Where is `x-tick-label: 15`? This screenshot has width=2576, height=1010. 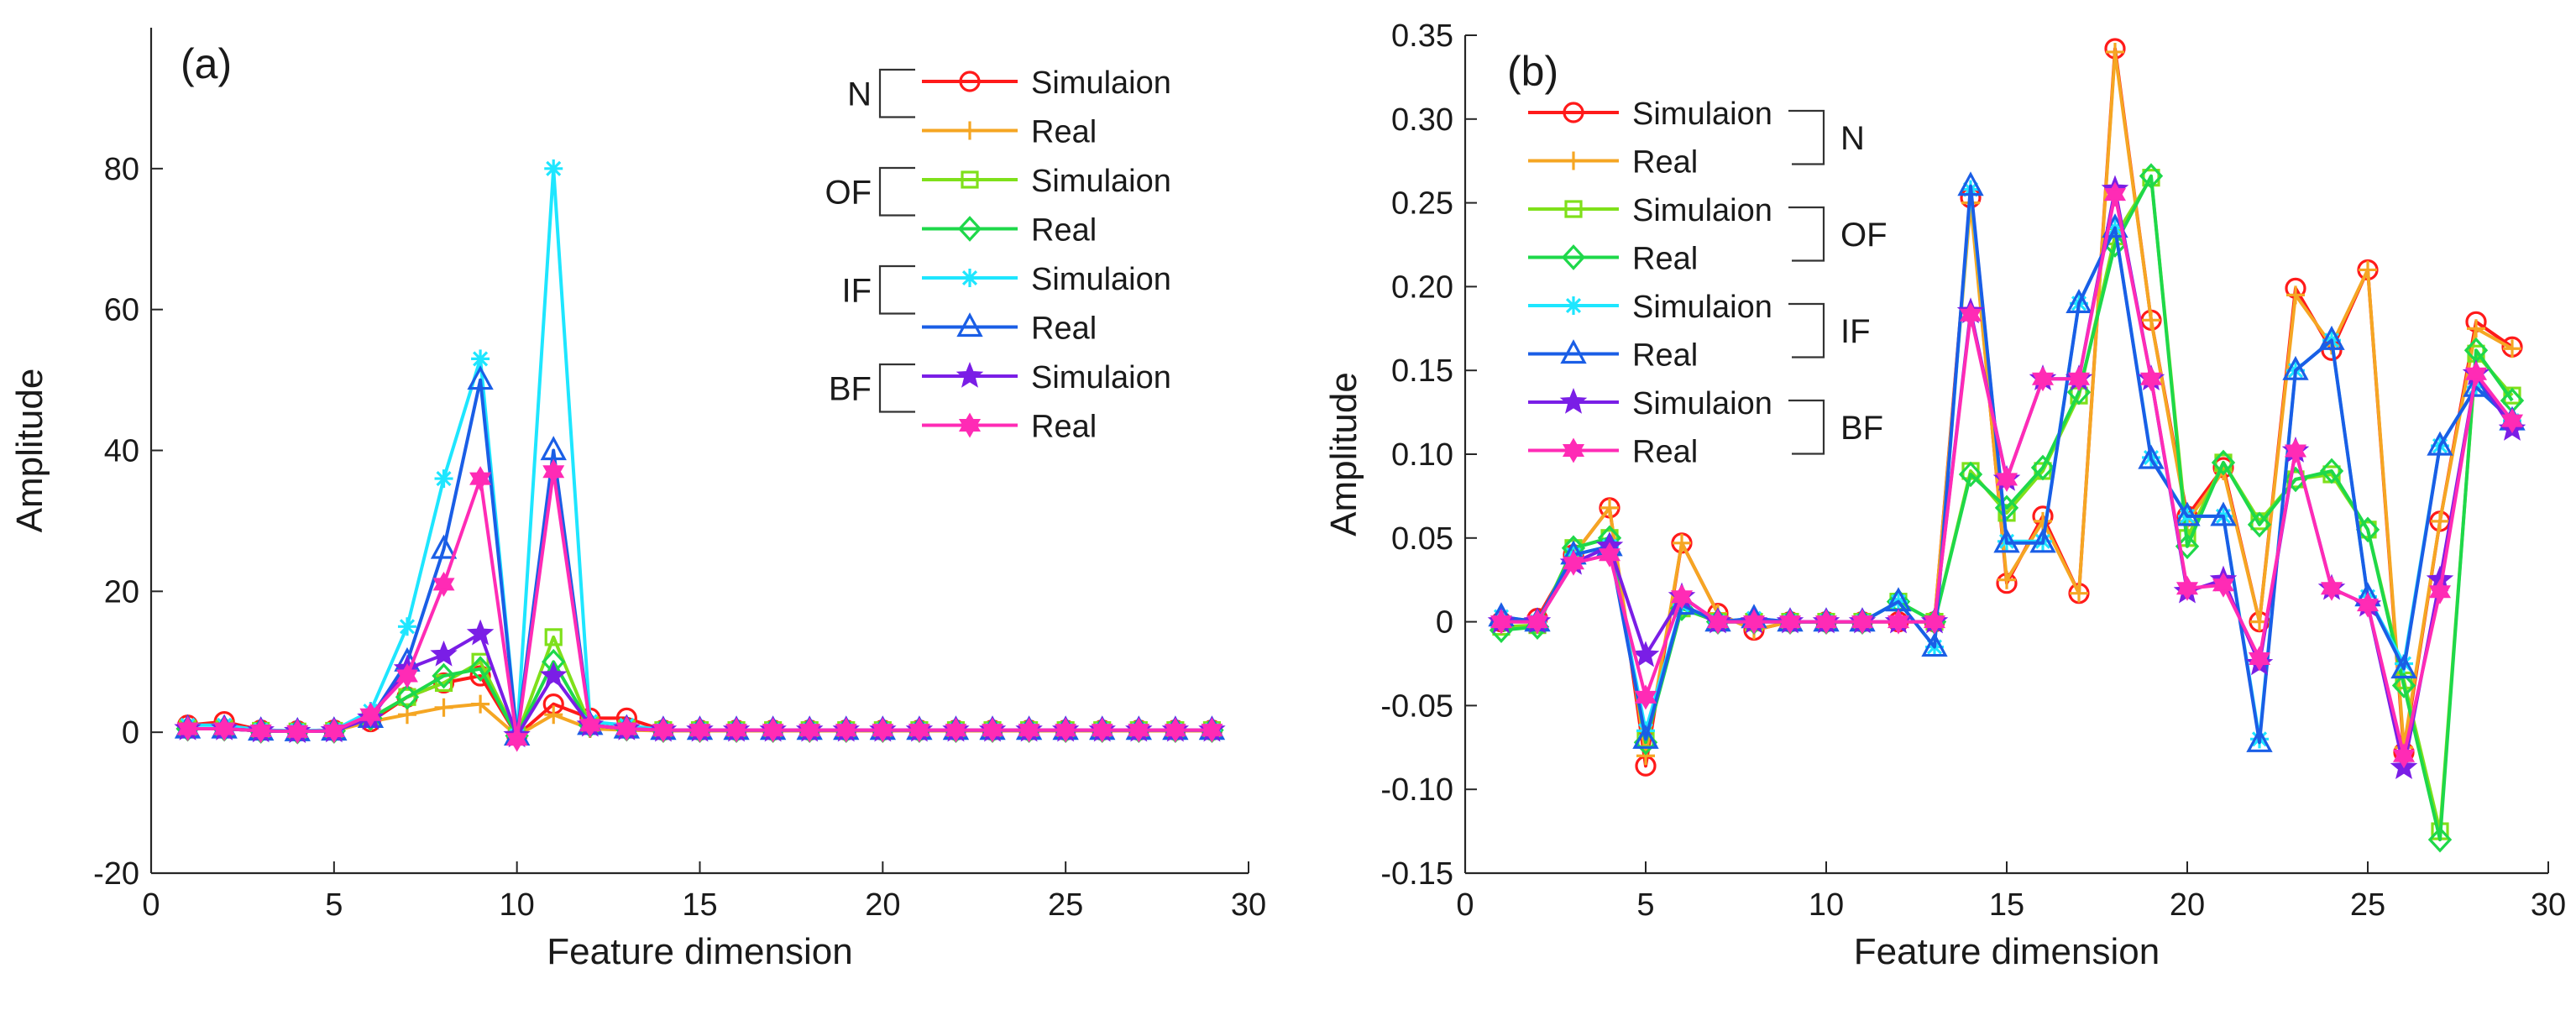 x-tick-label: 15 is located at coordinates (2007, 905).